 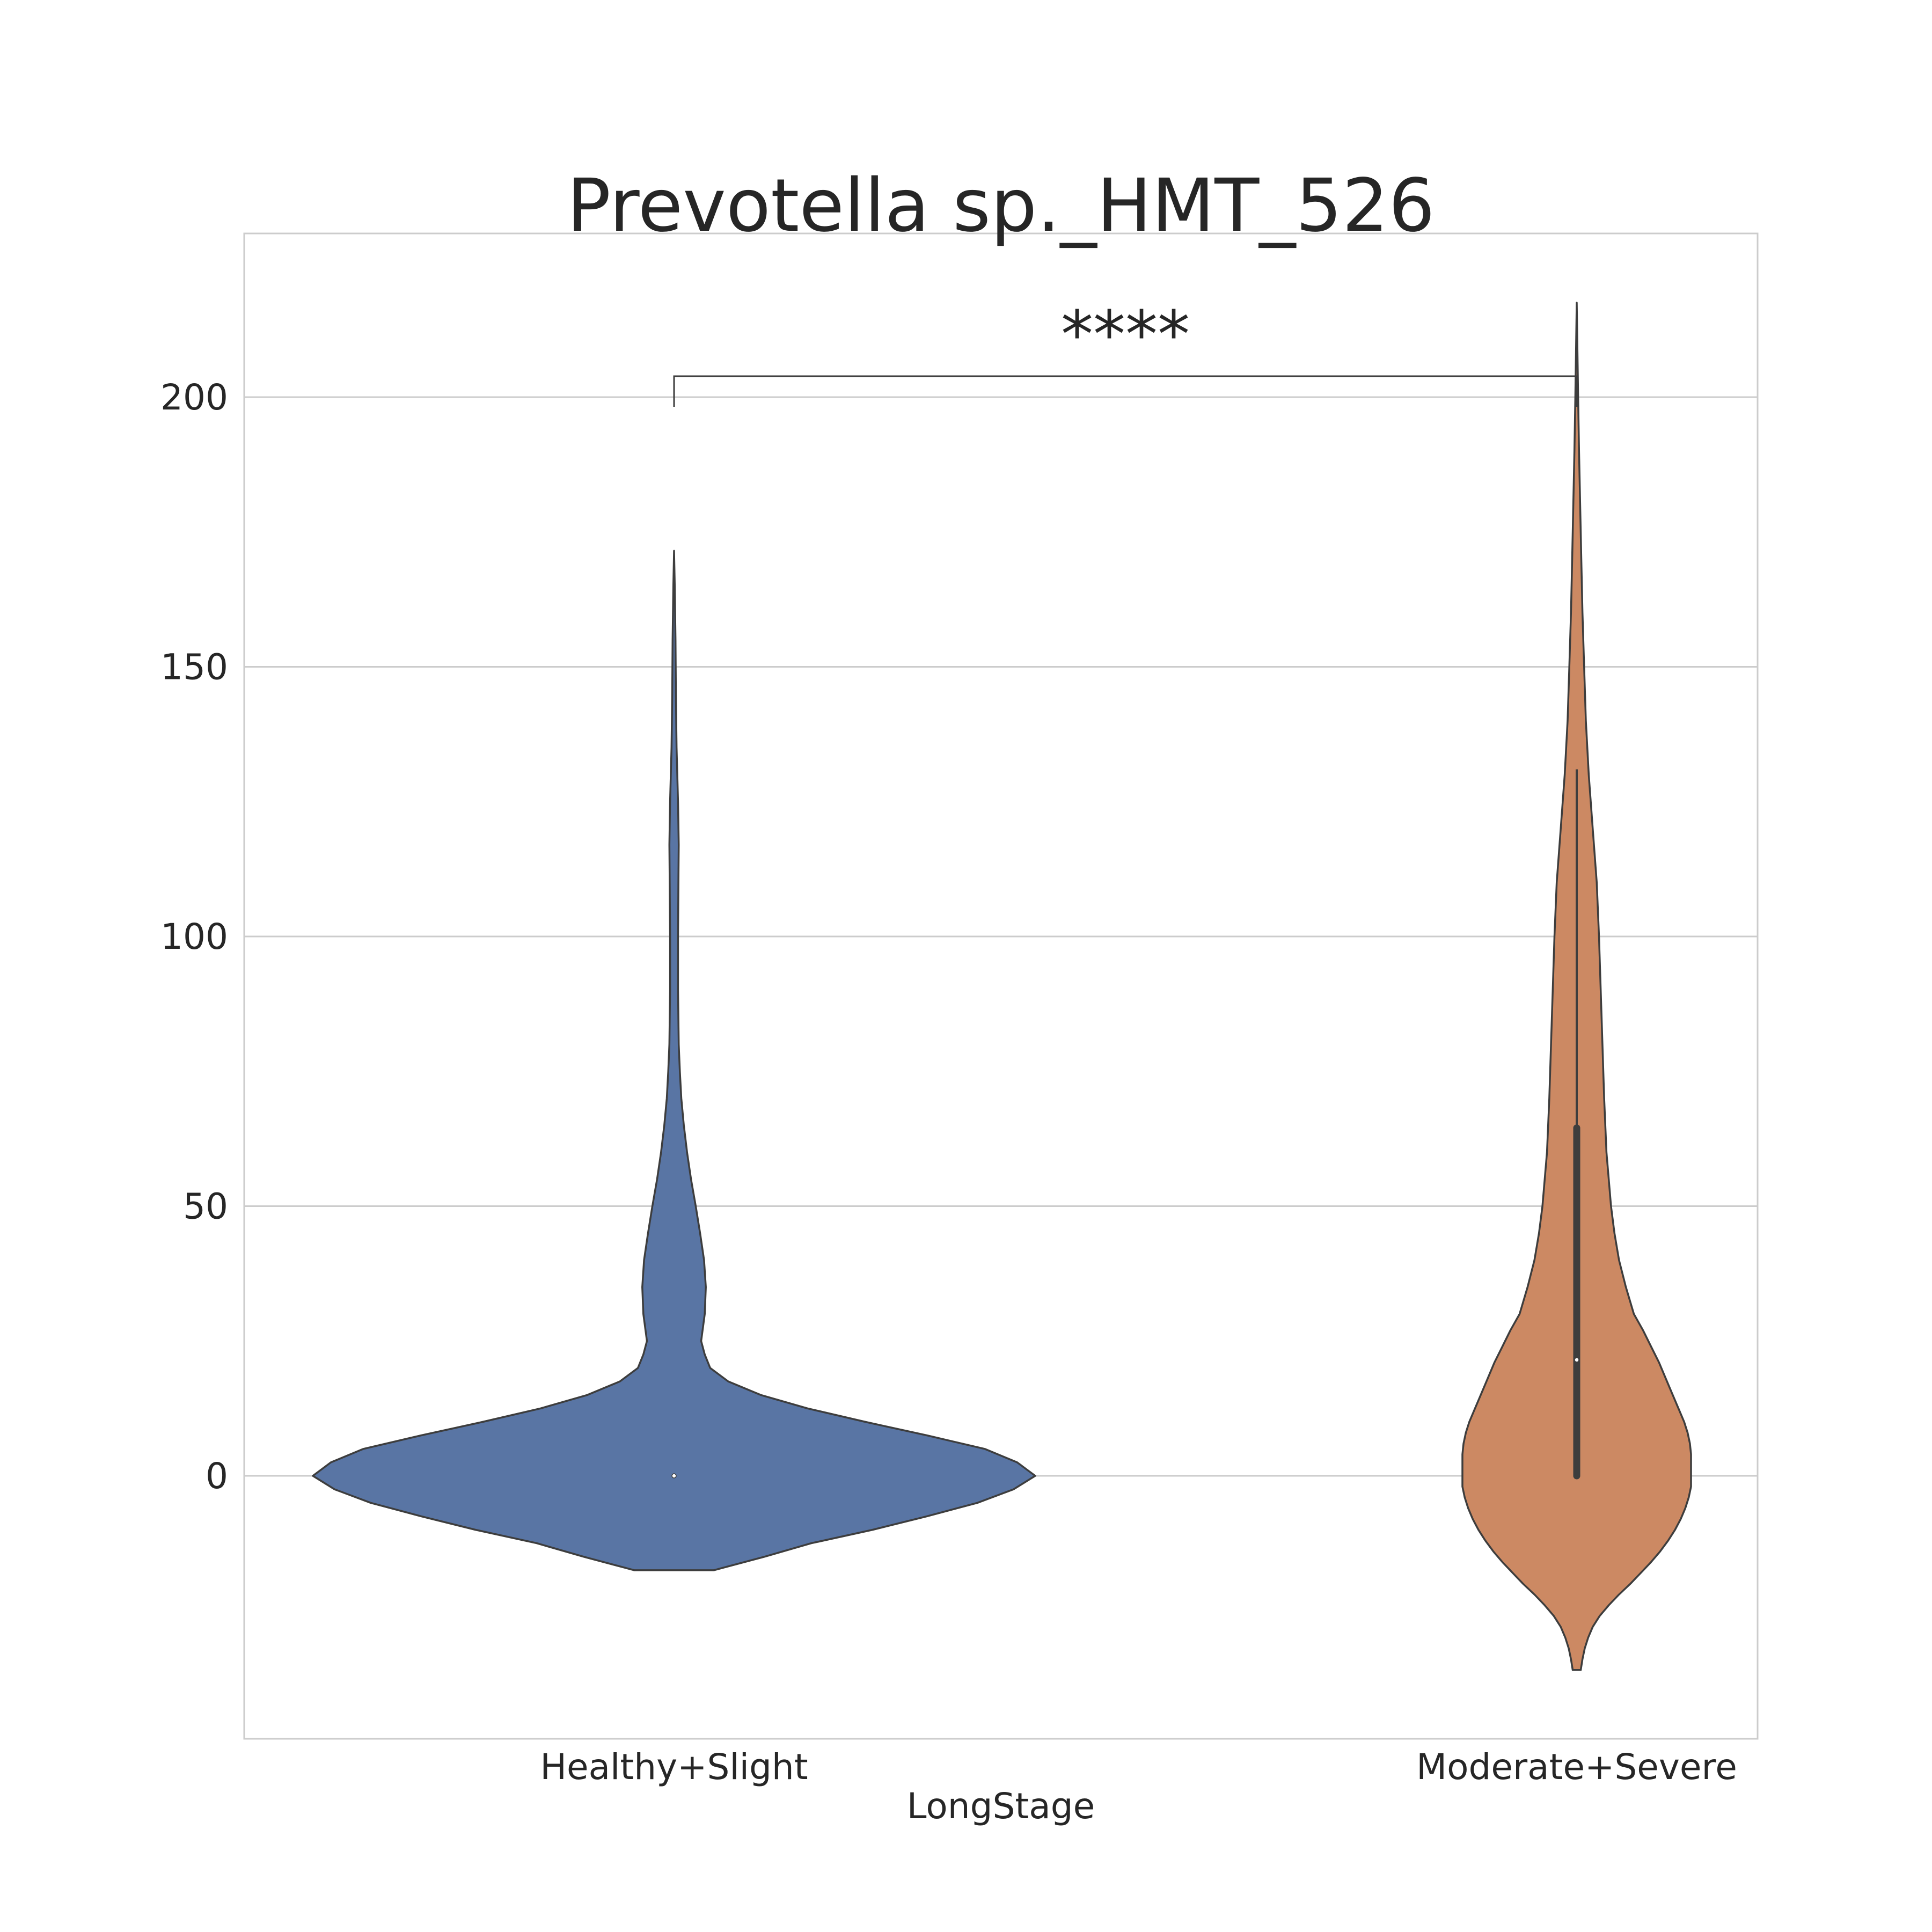 What do you see at coordinates (205, 1206) in the screenshot?
I see `y-tick-label: 50` at bounding box center [205, 1206].